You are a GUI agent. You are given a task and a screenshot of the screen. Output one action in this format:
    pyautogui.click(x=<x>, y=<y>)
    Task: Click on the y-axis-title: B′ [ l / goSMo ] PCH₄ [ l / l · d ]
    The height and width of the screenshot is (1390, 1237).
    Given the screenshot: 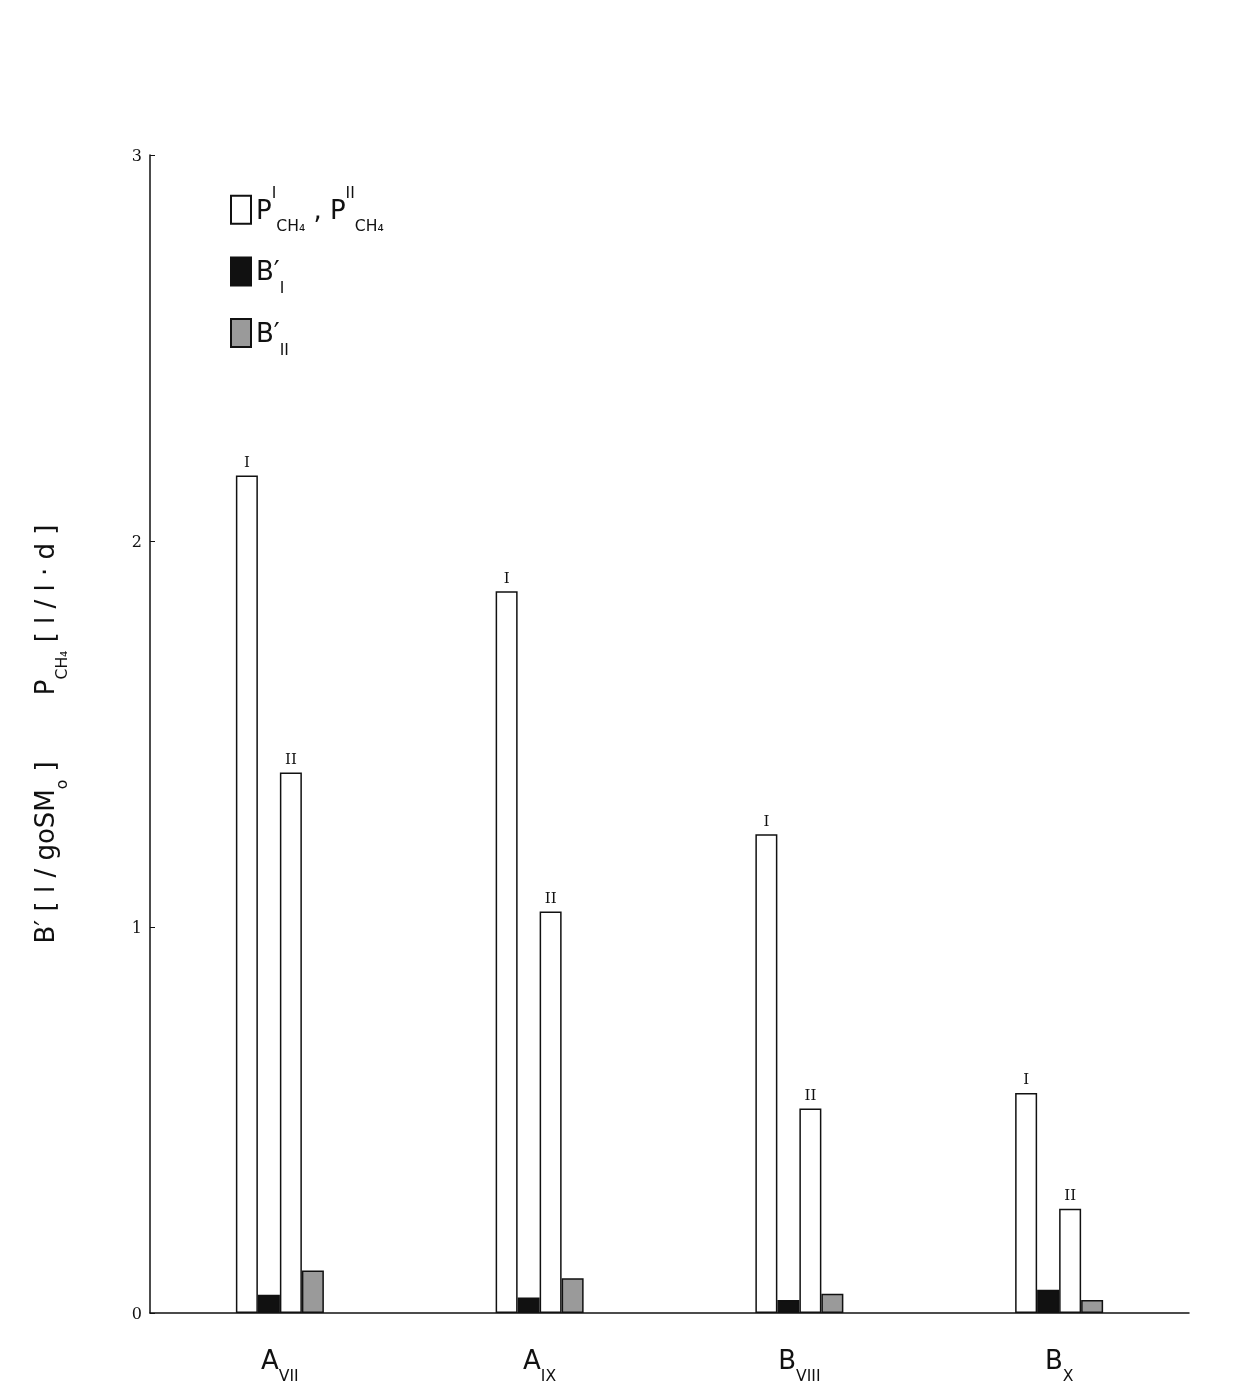 What is the action you would take?
    pyautogui.click(x=50, y=734)
    